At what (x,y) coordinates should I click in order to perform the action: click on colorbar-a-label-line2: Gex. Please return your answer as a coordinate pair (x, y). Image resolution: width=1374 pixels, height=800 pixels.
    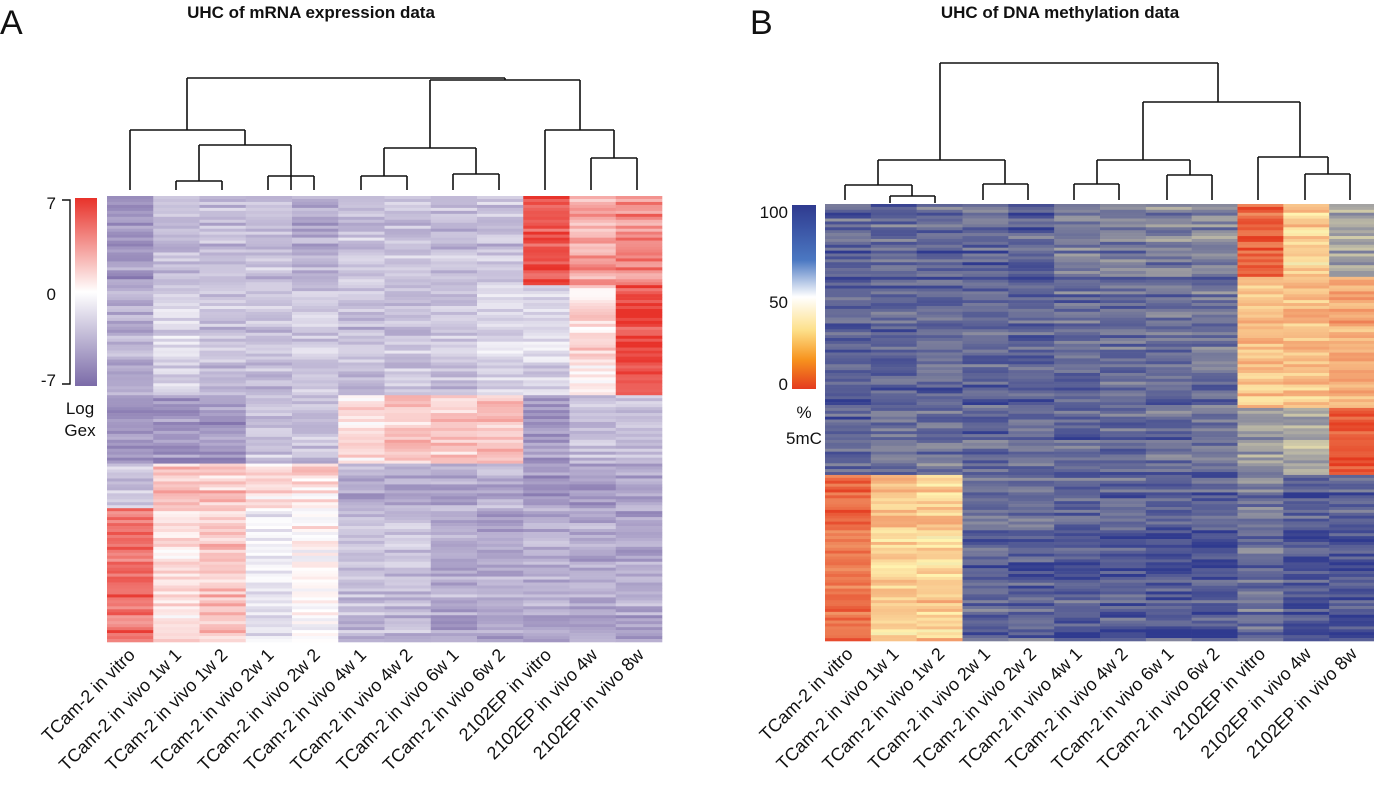
    Looking at the image, I should click on (80, 430).